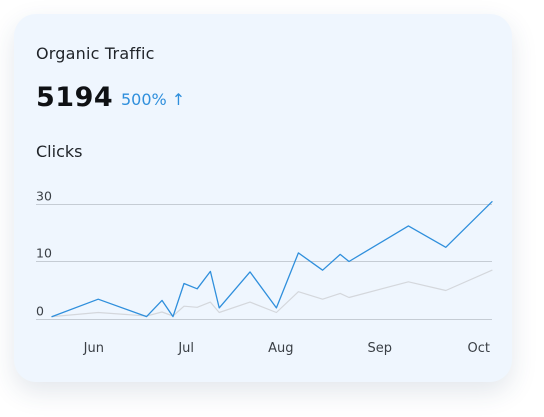  I want to click on growth-percentage: 500%, so click(144, 99).